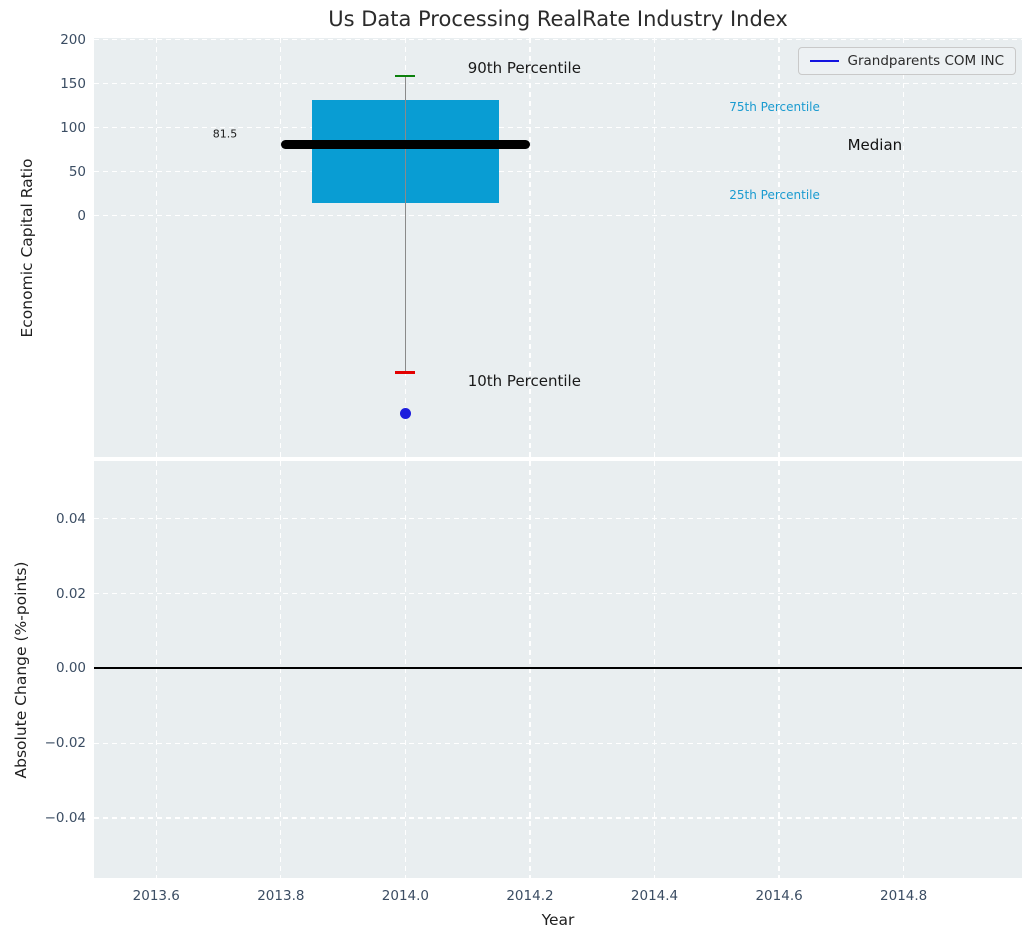 This screenshot has width=1034, height=942. What do you see at coordinates (405, 224) in the screenshot?
I see `whisker-line` at bounding box center [405, 224].